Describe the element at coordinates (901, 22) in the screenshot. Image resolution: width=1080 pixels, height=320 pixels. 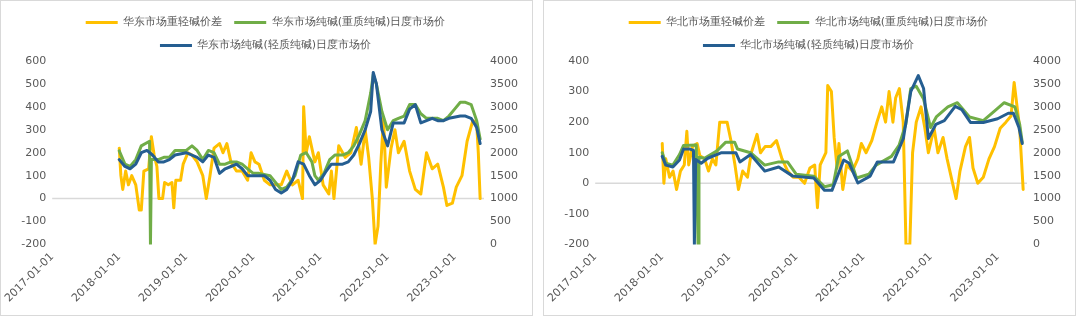
I see `legend-label: 华北市场纯碱(重质纯碱)日度市场价` at that location.